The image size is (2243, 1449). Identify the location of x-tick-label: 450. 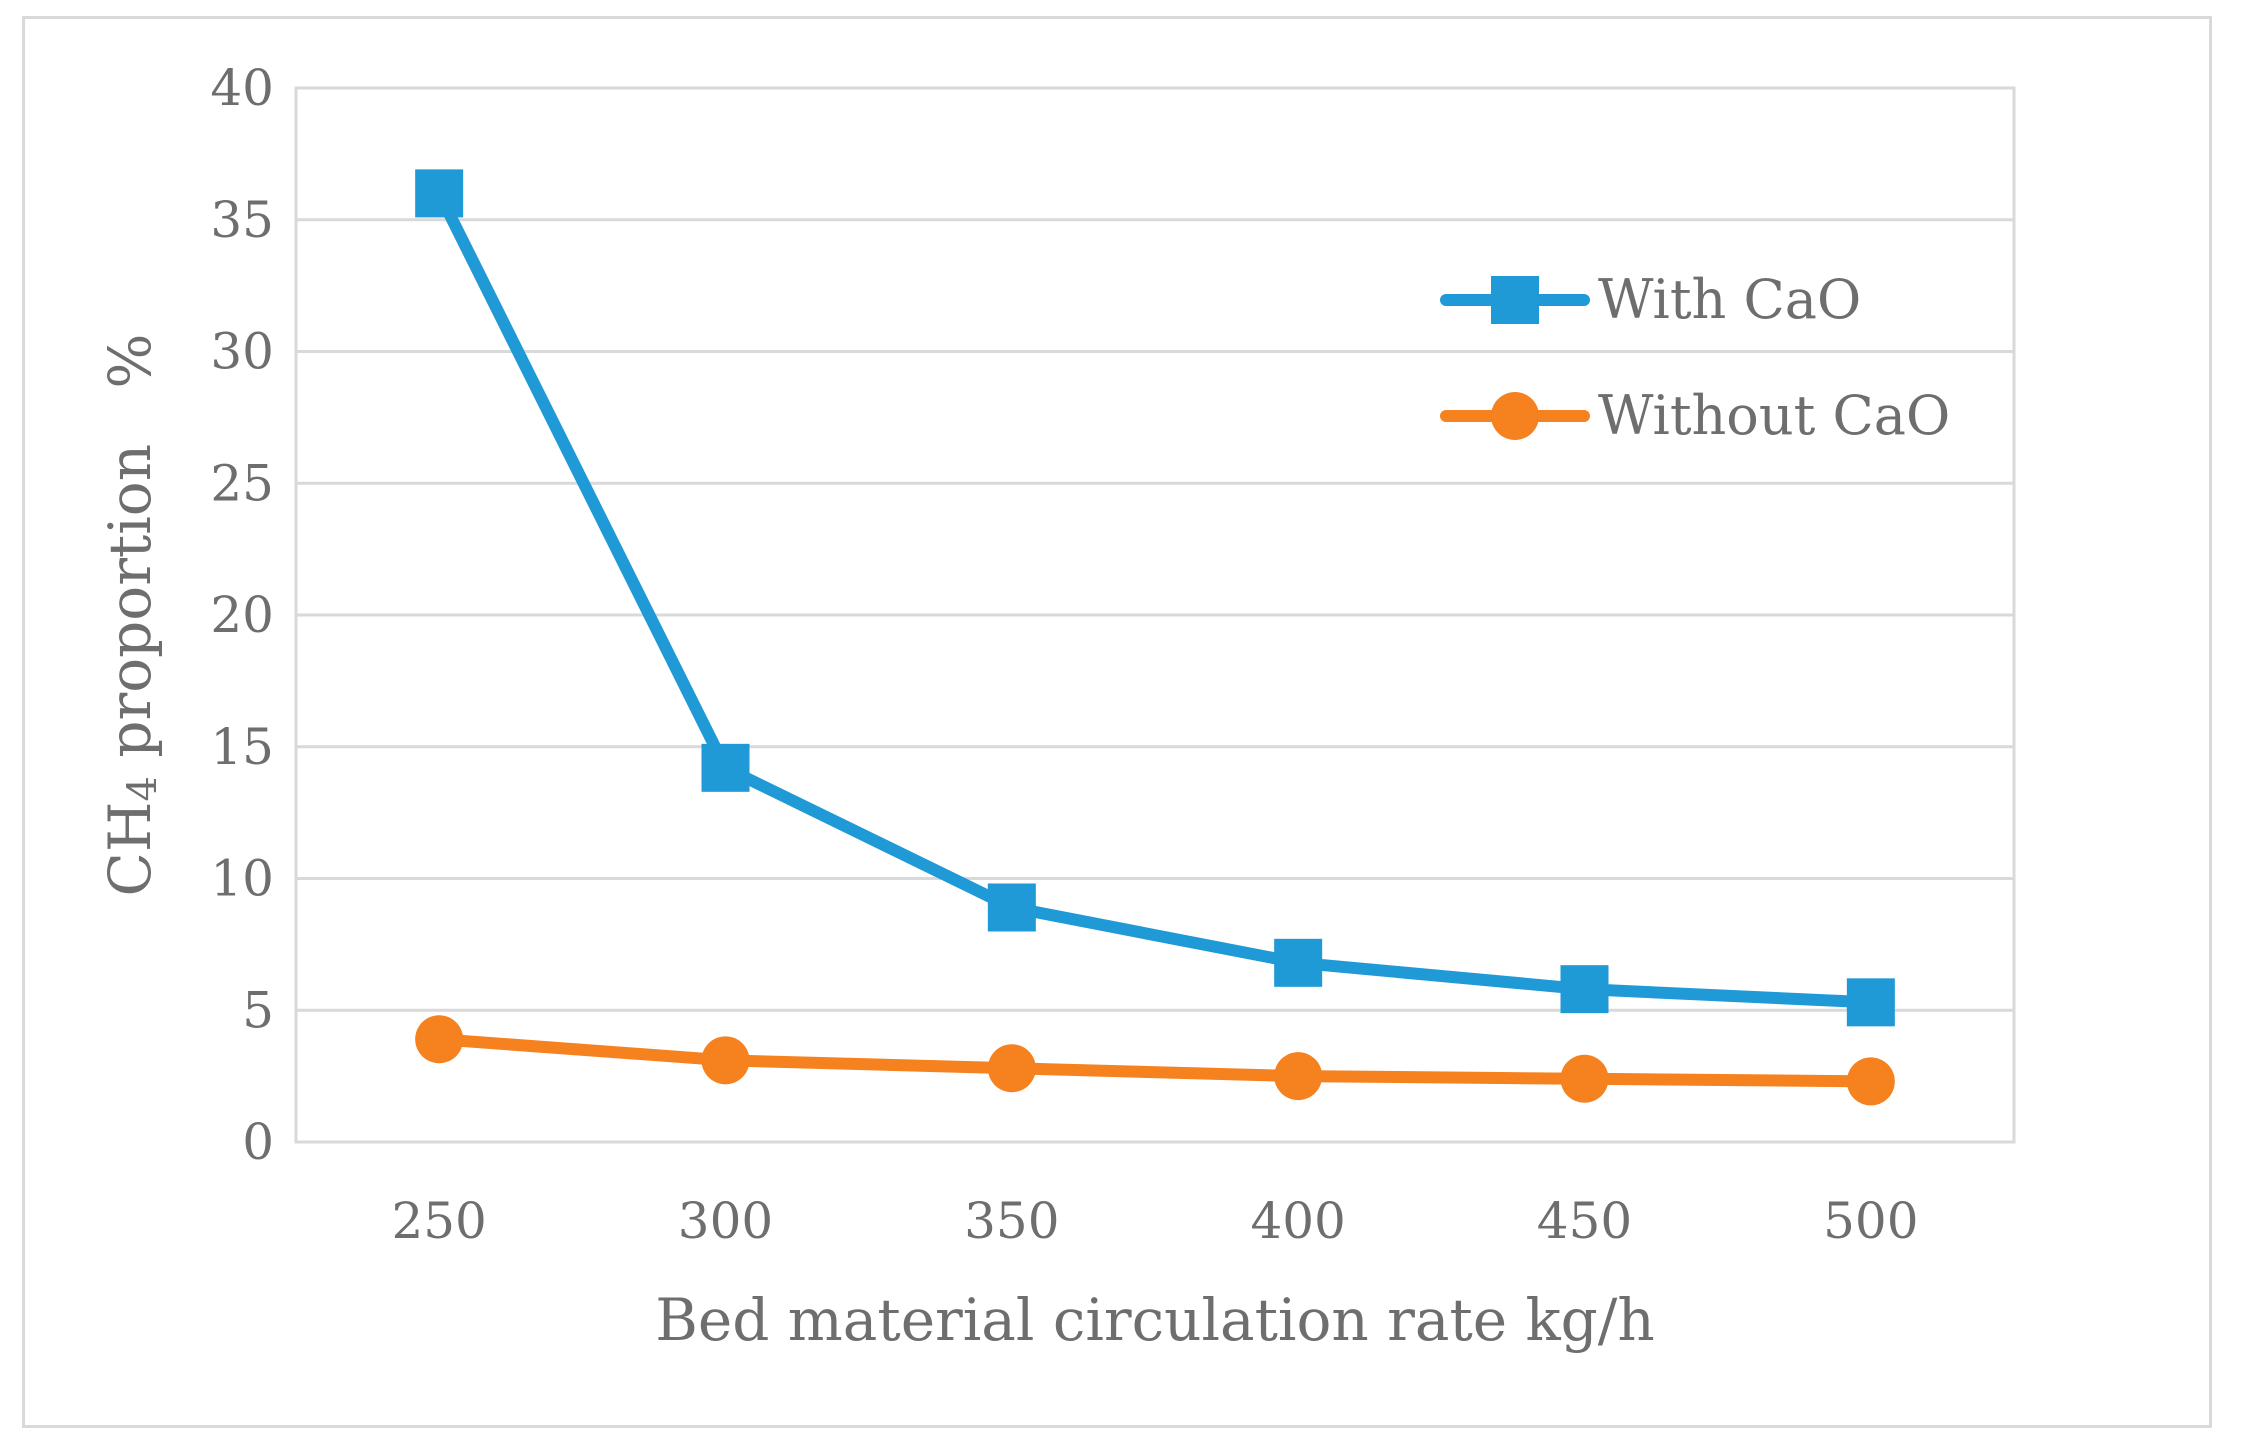
(1584, 1221).